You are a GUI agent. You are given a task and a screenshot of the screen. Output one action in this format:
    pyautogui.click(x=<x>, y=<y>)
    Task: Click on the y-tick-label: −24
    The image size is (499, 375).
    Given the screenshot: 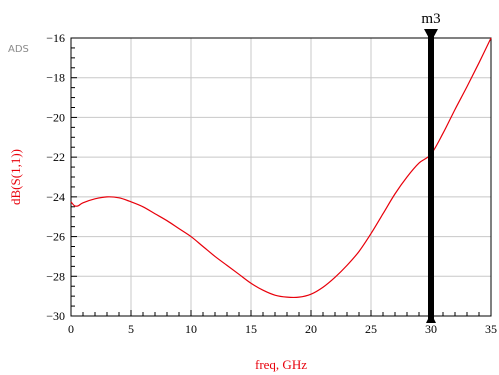 What is the action you would take?
    pyautogui.click(x=55, y=197)
    